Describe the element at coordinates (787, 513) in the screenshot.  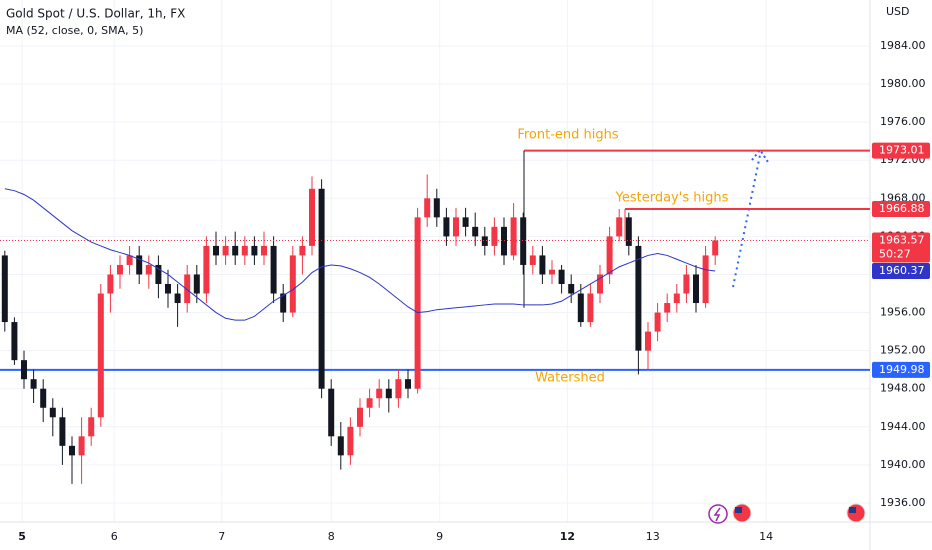
I see `event-icons` at that location.